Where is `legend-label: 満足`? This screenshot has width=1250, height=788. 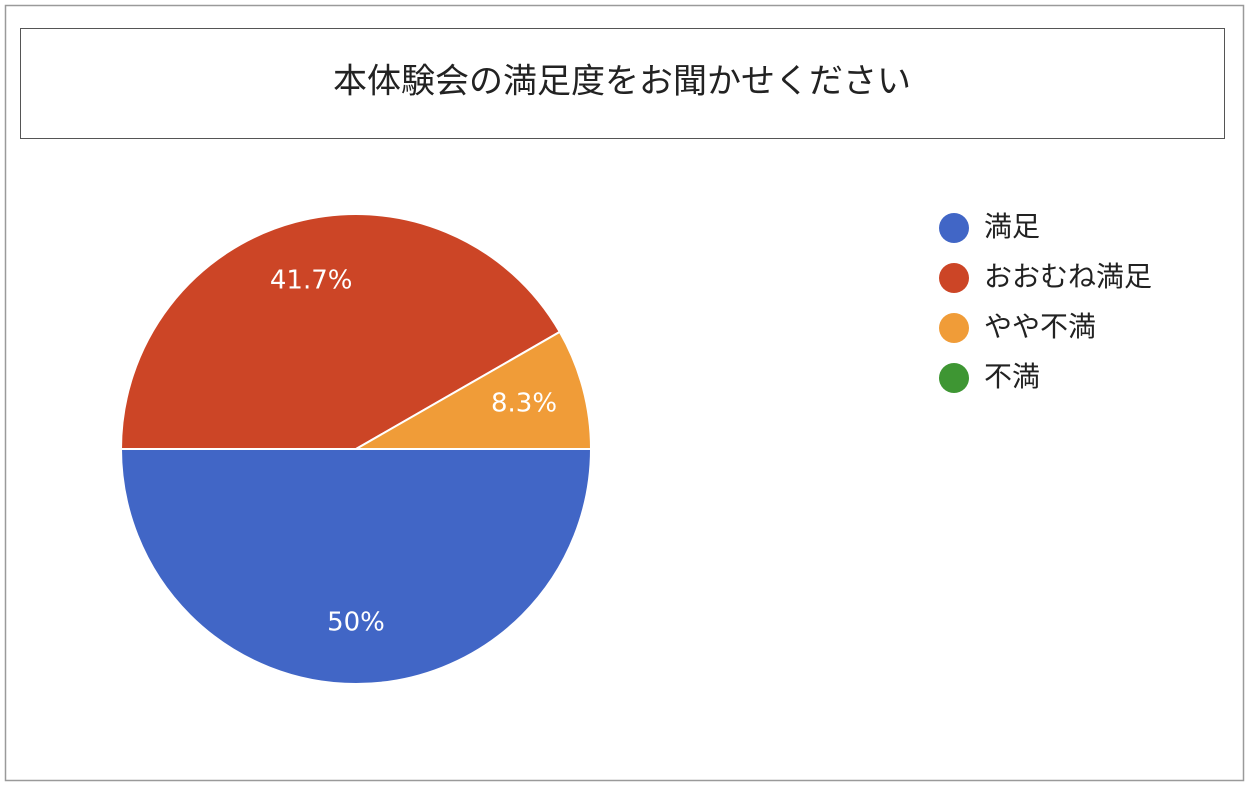 legend-label: 満足 is located at coordinates (1012, 226).